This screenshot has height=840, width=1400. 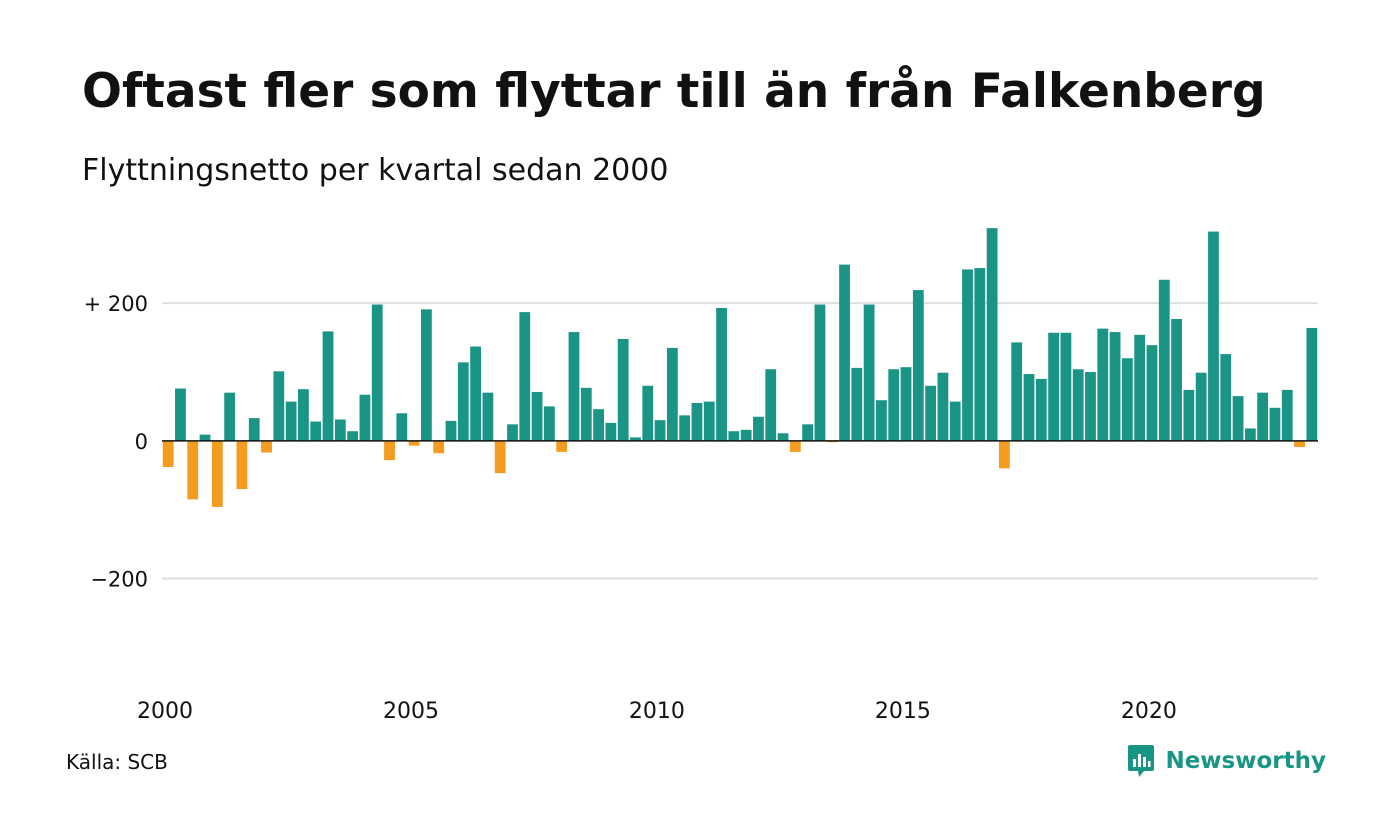 What do you see at coordinates (512, 432) in the screenshot?
I see `bar-2007-Q1` at bounding box center [512, 432].